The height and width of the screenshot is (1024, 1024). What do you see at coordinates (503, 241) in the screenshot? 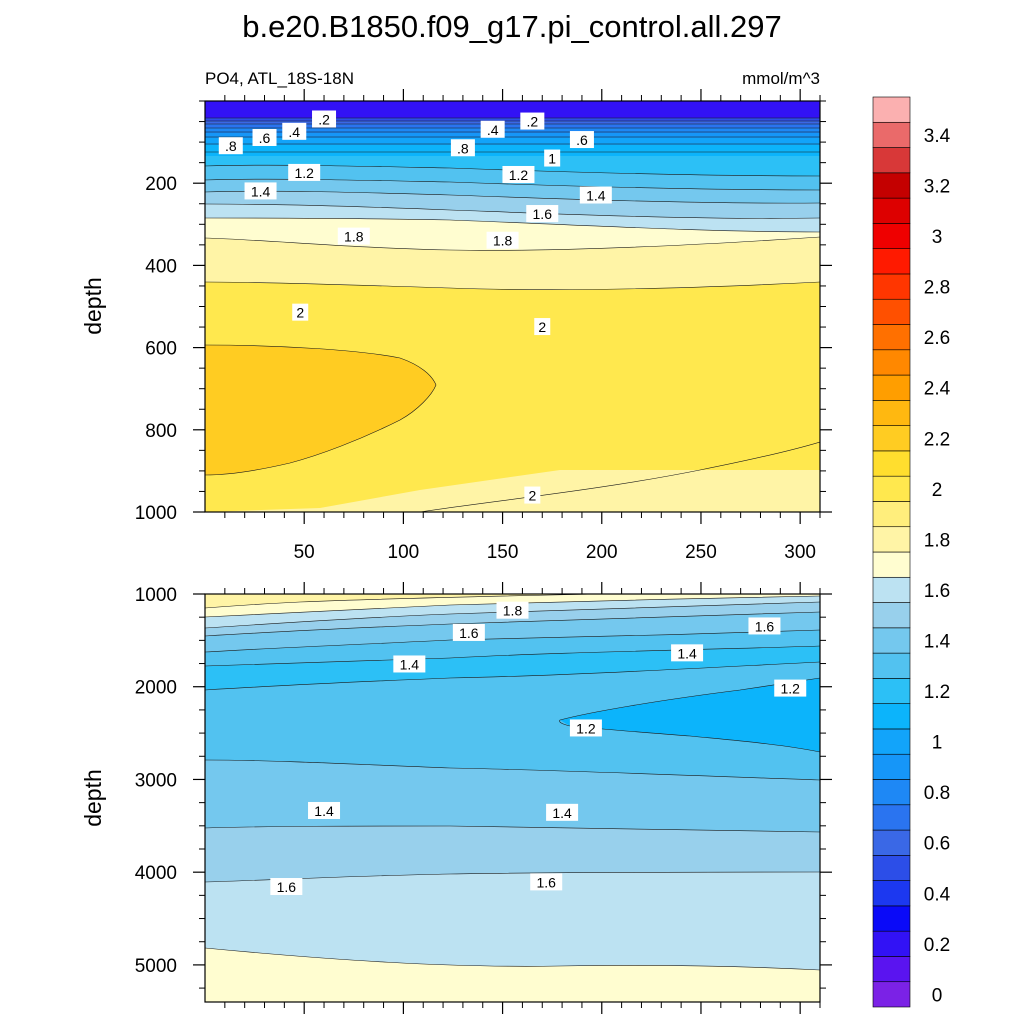
I see `upper-contour-label: 1.8` at bounding box center [503, 241].